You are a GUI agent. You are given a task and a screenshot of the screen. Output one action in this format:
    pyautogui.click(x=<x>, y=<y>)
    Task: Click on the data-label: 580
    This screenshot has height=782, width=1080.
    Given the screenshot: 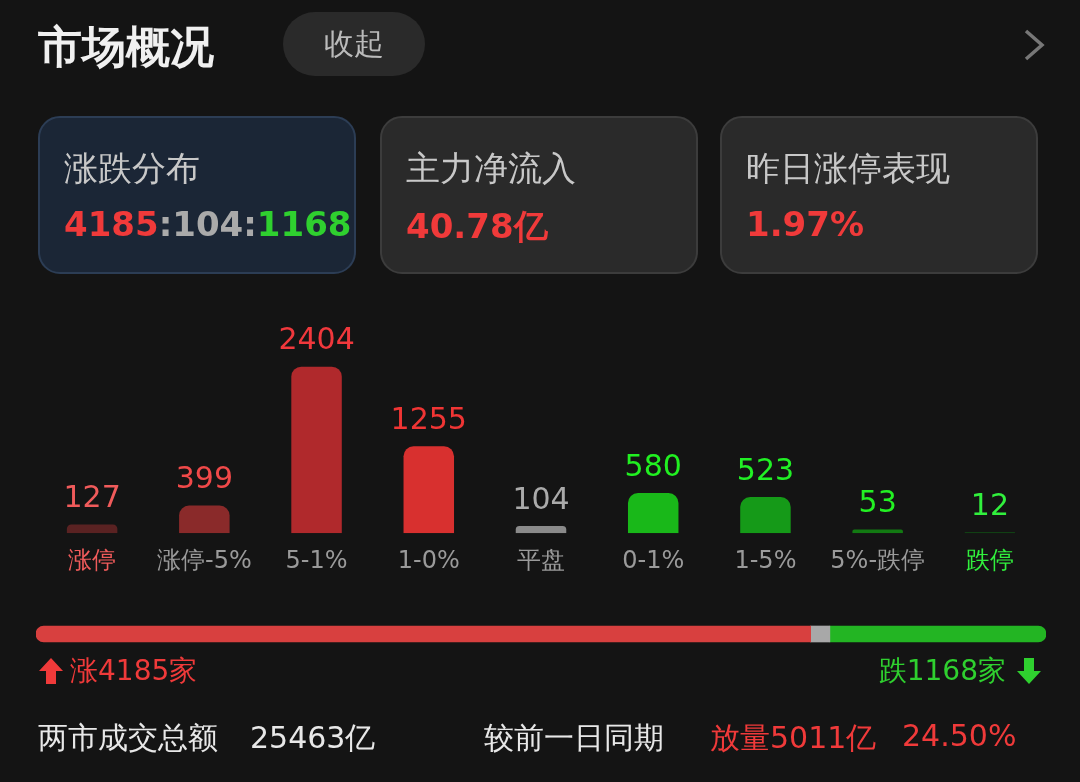 What is the action you would take?
    pyautogui.click(x=653, y=465)
    